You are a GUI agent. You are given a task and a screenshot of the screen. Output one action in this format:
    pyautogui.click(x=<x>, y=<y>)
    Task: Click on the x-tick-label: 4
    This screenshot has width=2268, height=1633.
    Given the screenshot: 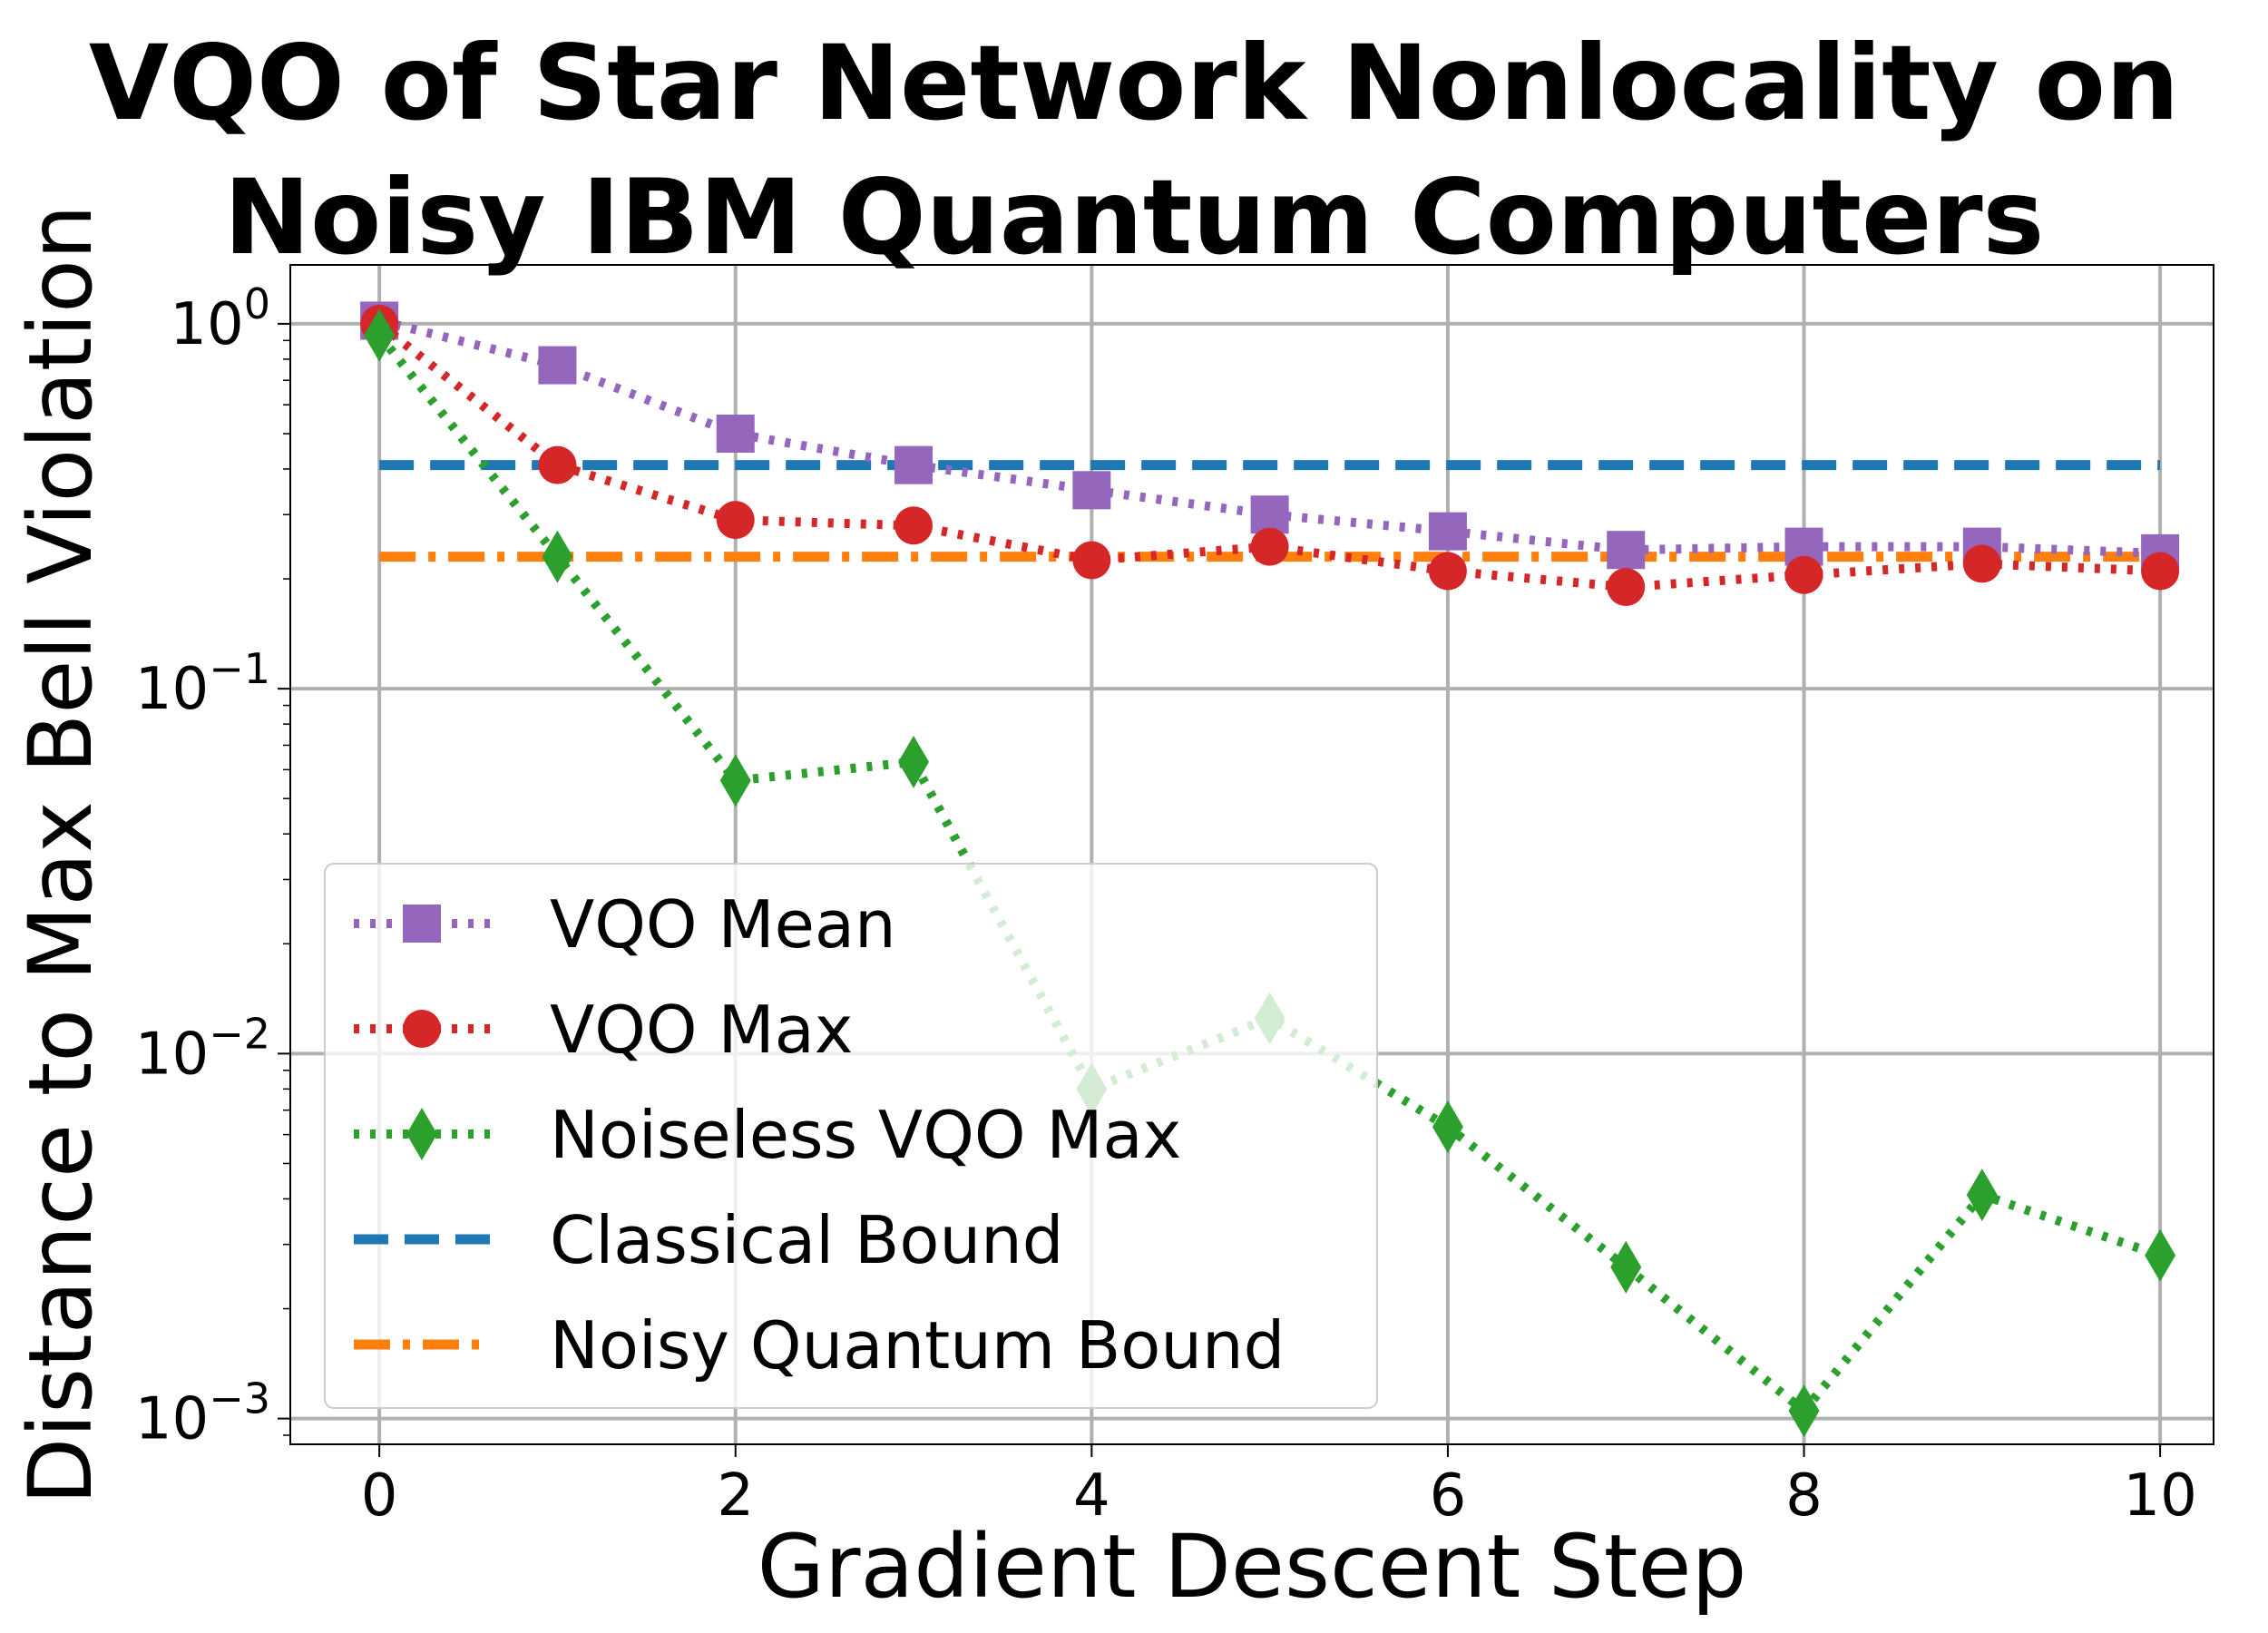 What is the action you would take?
    pyautogui.click(x=1092, y=1496)
    